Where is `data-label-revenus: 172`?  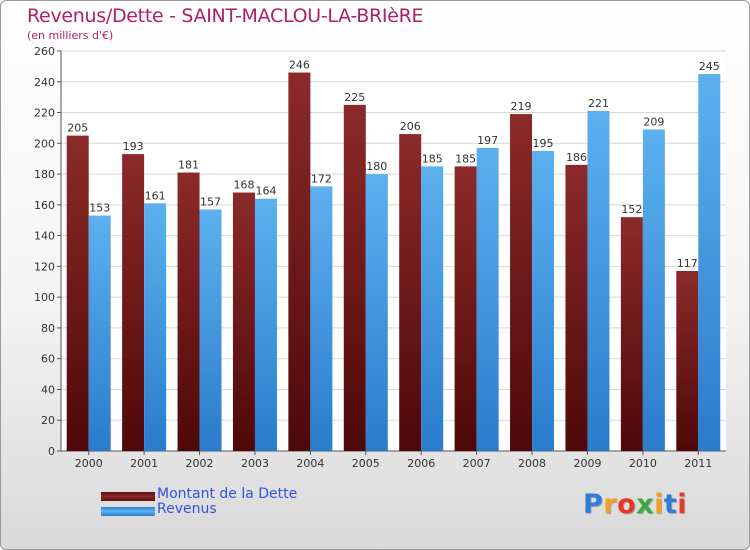
data-label-revenus: 172 is located at coordinates (321, 178).